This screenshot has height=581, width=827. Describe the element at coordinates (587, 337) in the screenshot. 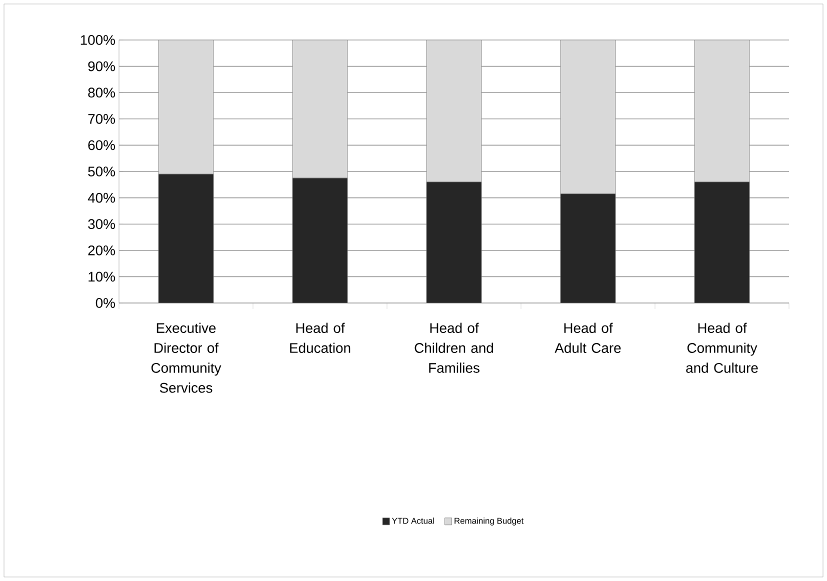

I see `x-tick-label: Head of Adult Care` at that location.